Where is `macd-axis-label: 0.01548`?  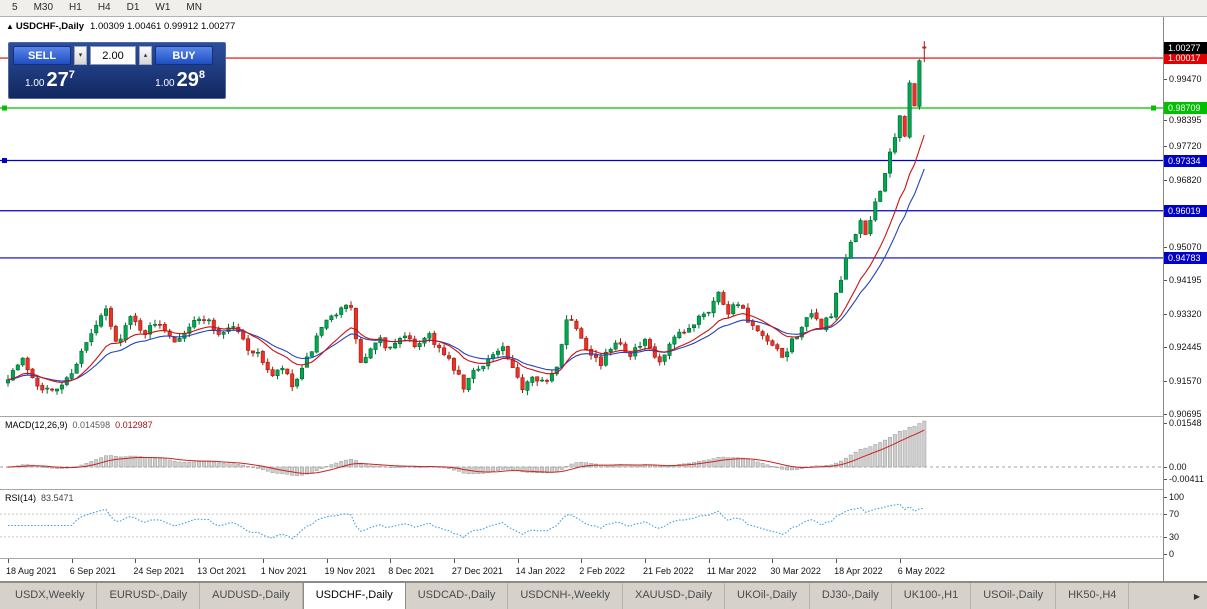 macd-axis-label: 0.01548 is located at coordinates (1185, 422).